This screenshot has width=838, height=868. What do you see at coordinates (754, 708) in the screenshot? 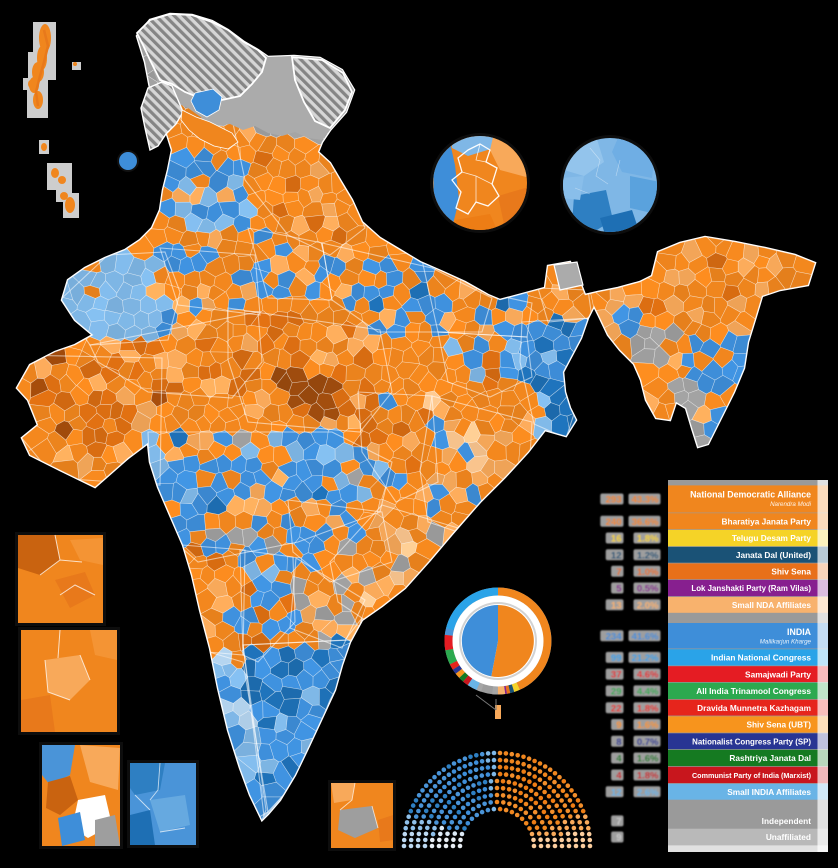
I see `svg-text: Dravida Munnetra Kazhagam` at bounding box center [754, 708].